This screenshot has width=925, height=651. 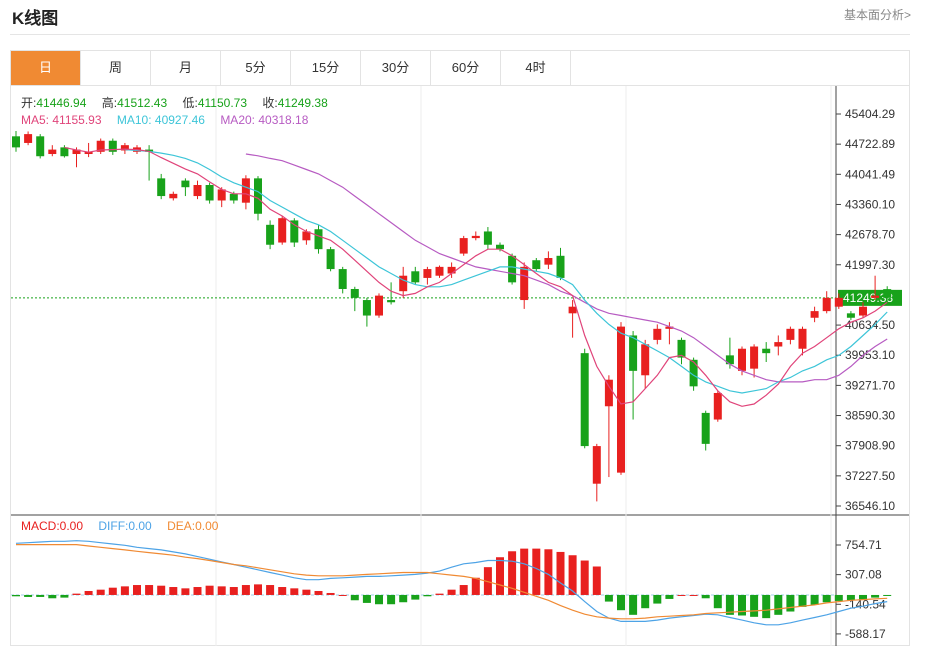 What do you see at coordinates (870, 204) in the screenshot?
I see `price-tick-label: 43360.10` at bounding box center [870, 204].